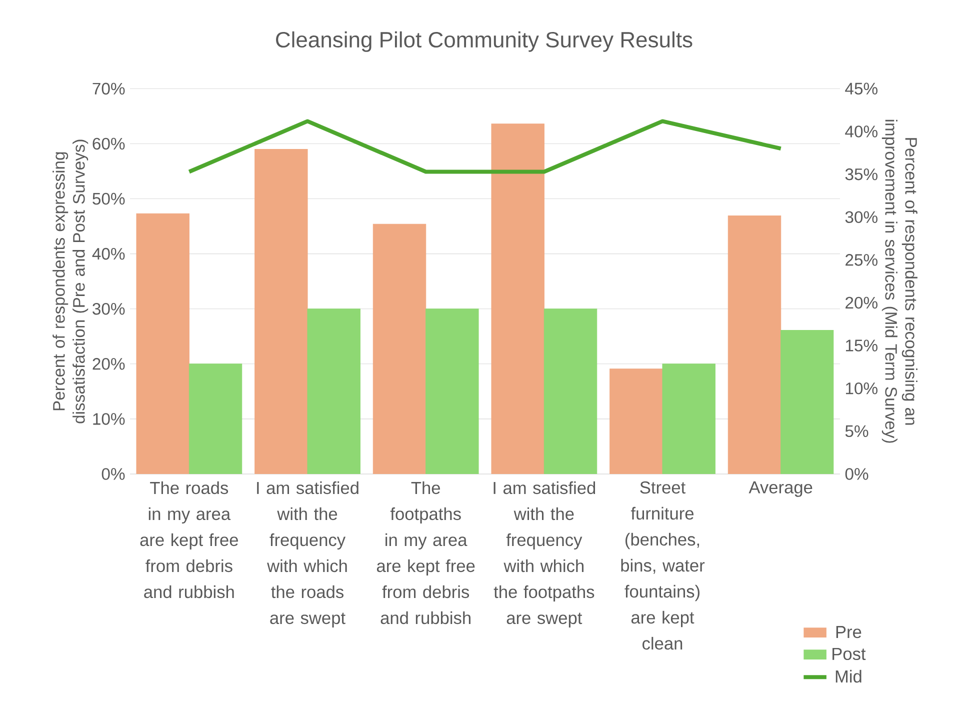  Describe the element at coordinates (663, 565) in the screenshot. I see `x-tick-label: Street furniture (benches, bins, water fountains) are kept clean` at that location.